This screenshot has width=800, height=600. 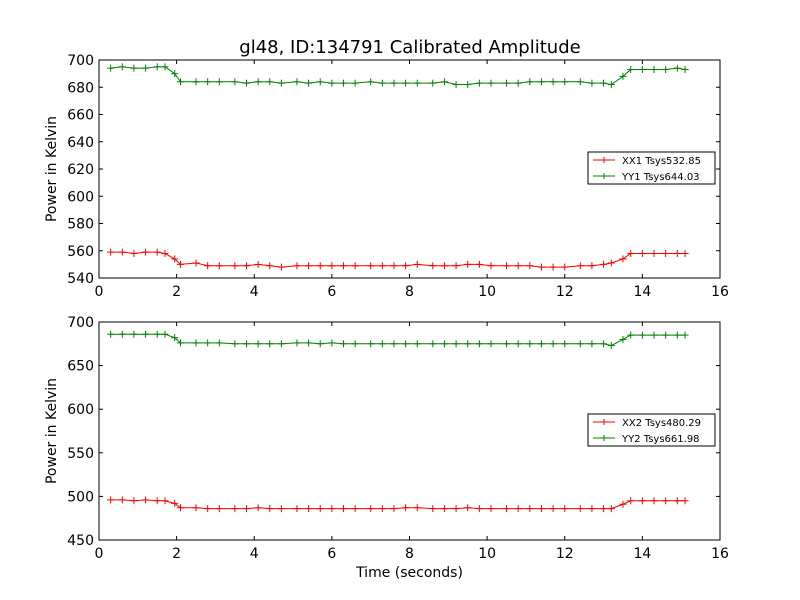 What do you see at coordinates (720, 554) in the screenshot?
I see `x-tick-label: 16` at bounding box center [720, 554].